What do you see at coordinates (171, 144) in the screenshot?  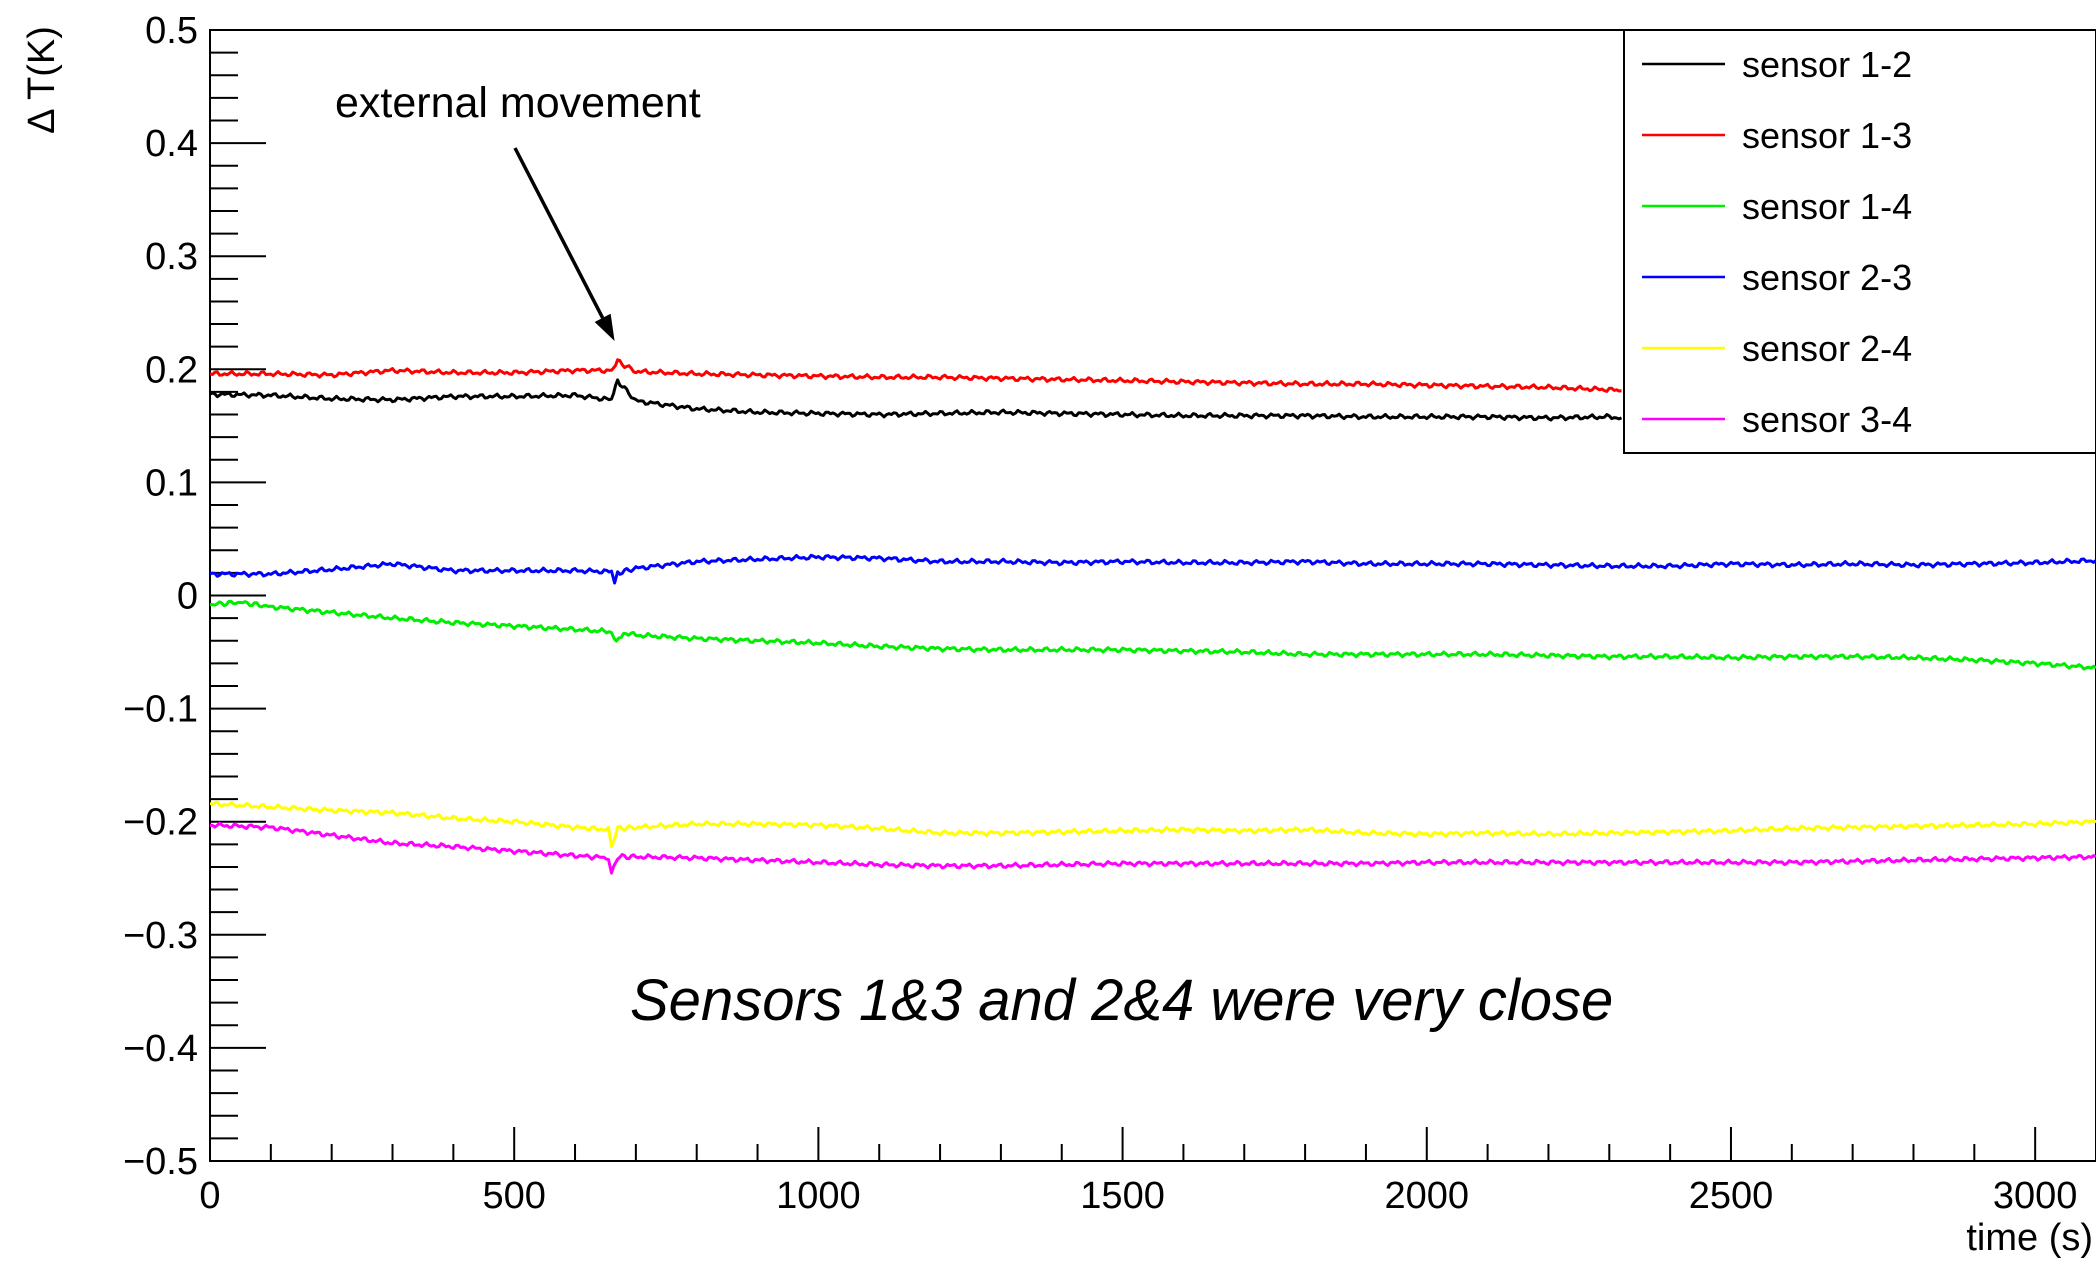 I see `y-tick-label: 0.4` at bounding box center [171, 144].